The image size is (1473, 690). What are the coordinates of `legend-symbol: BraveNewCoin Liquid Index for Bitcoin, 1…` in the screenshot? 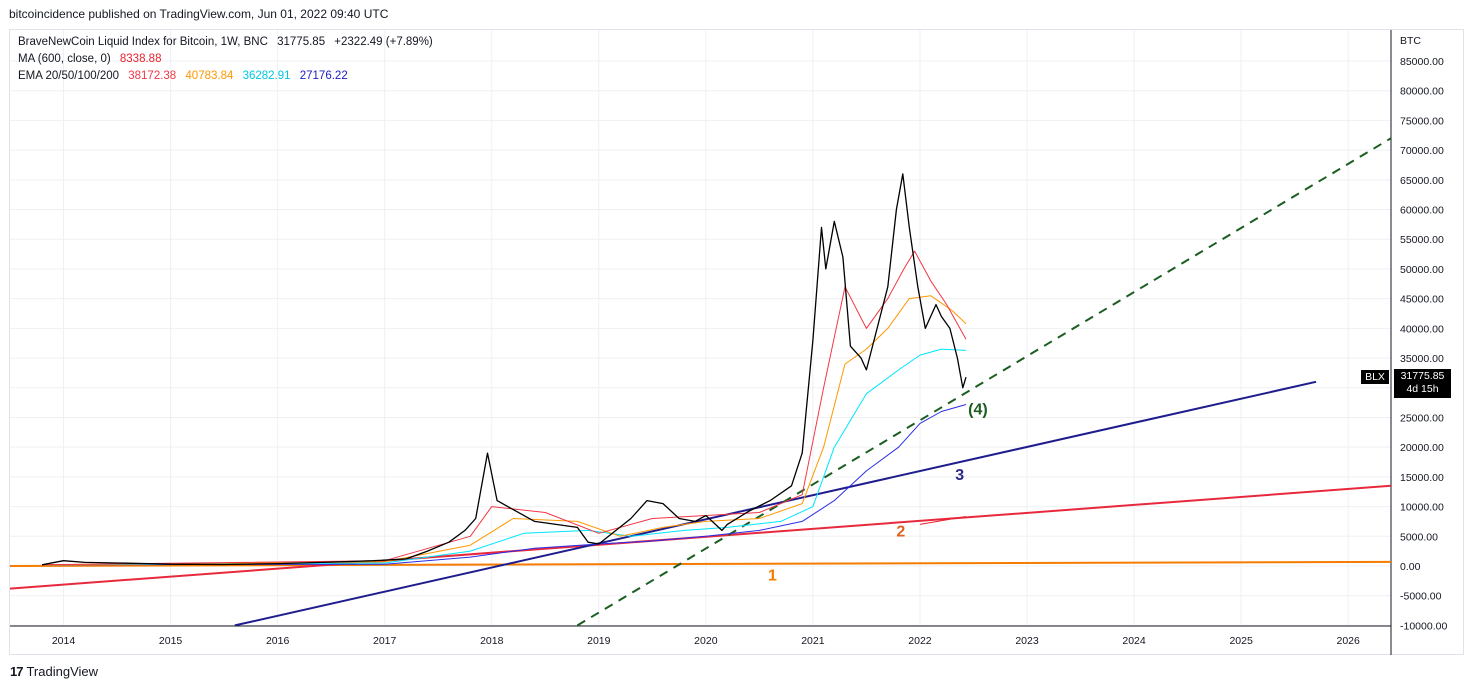 It's located at (143, 42).